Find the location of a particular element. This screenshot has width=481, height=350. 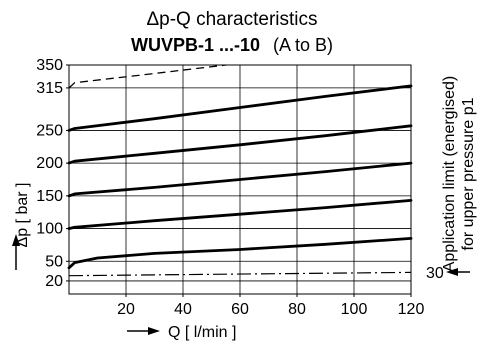

y-axis-arrow-head is located at coordinates (16, 240).